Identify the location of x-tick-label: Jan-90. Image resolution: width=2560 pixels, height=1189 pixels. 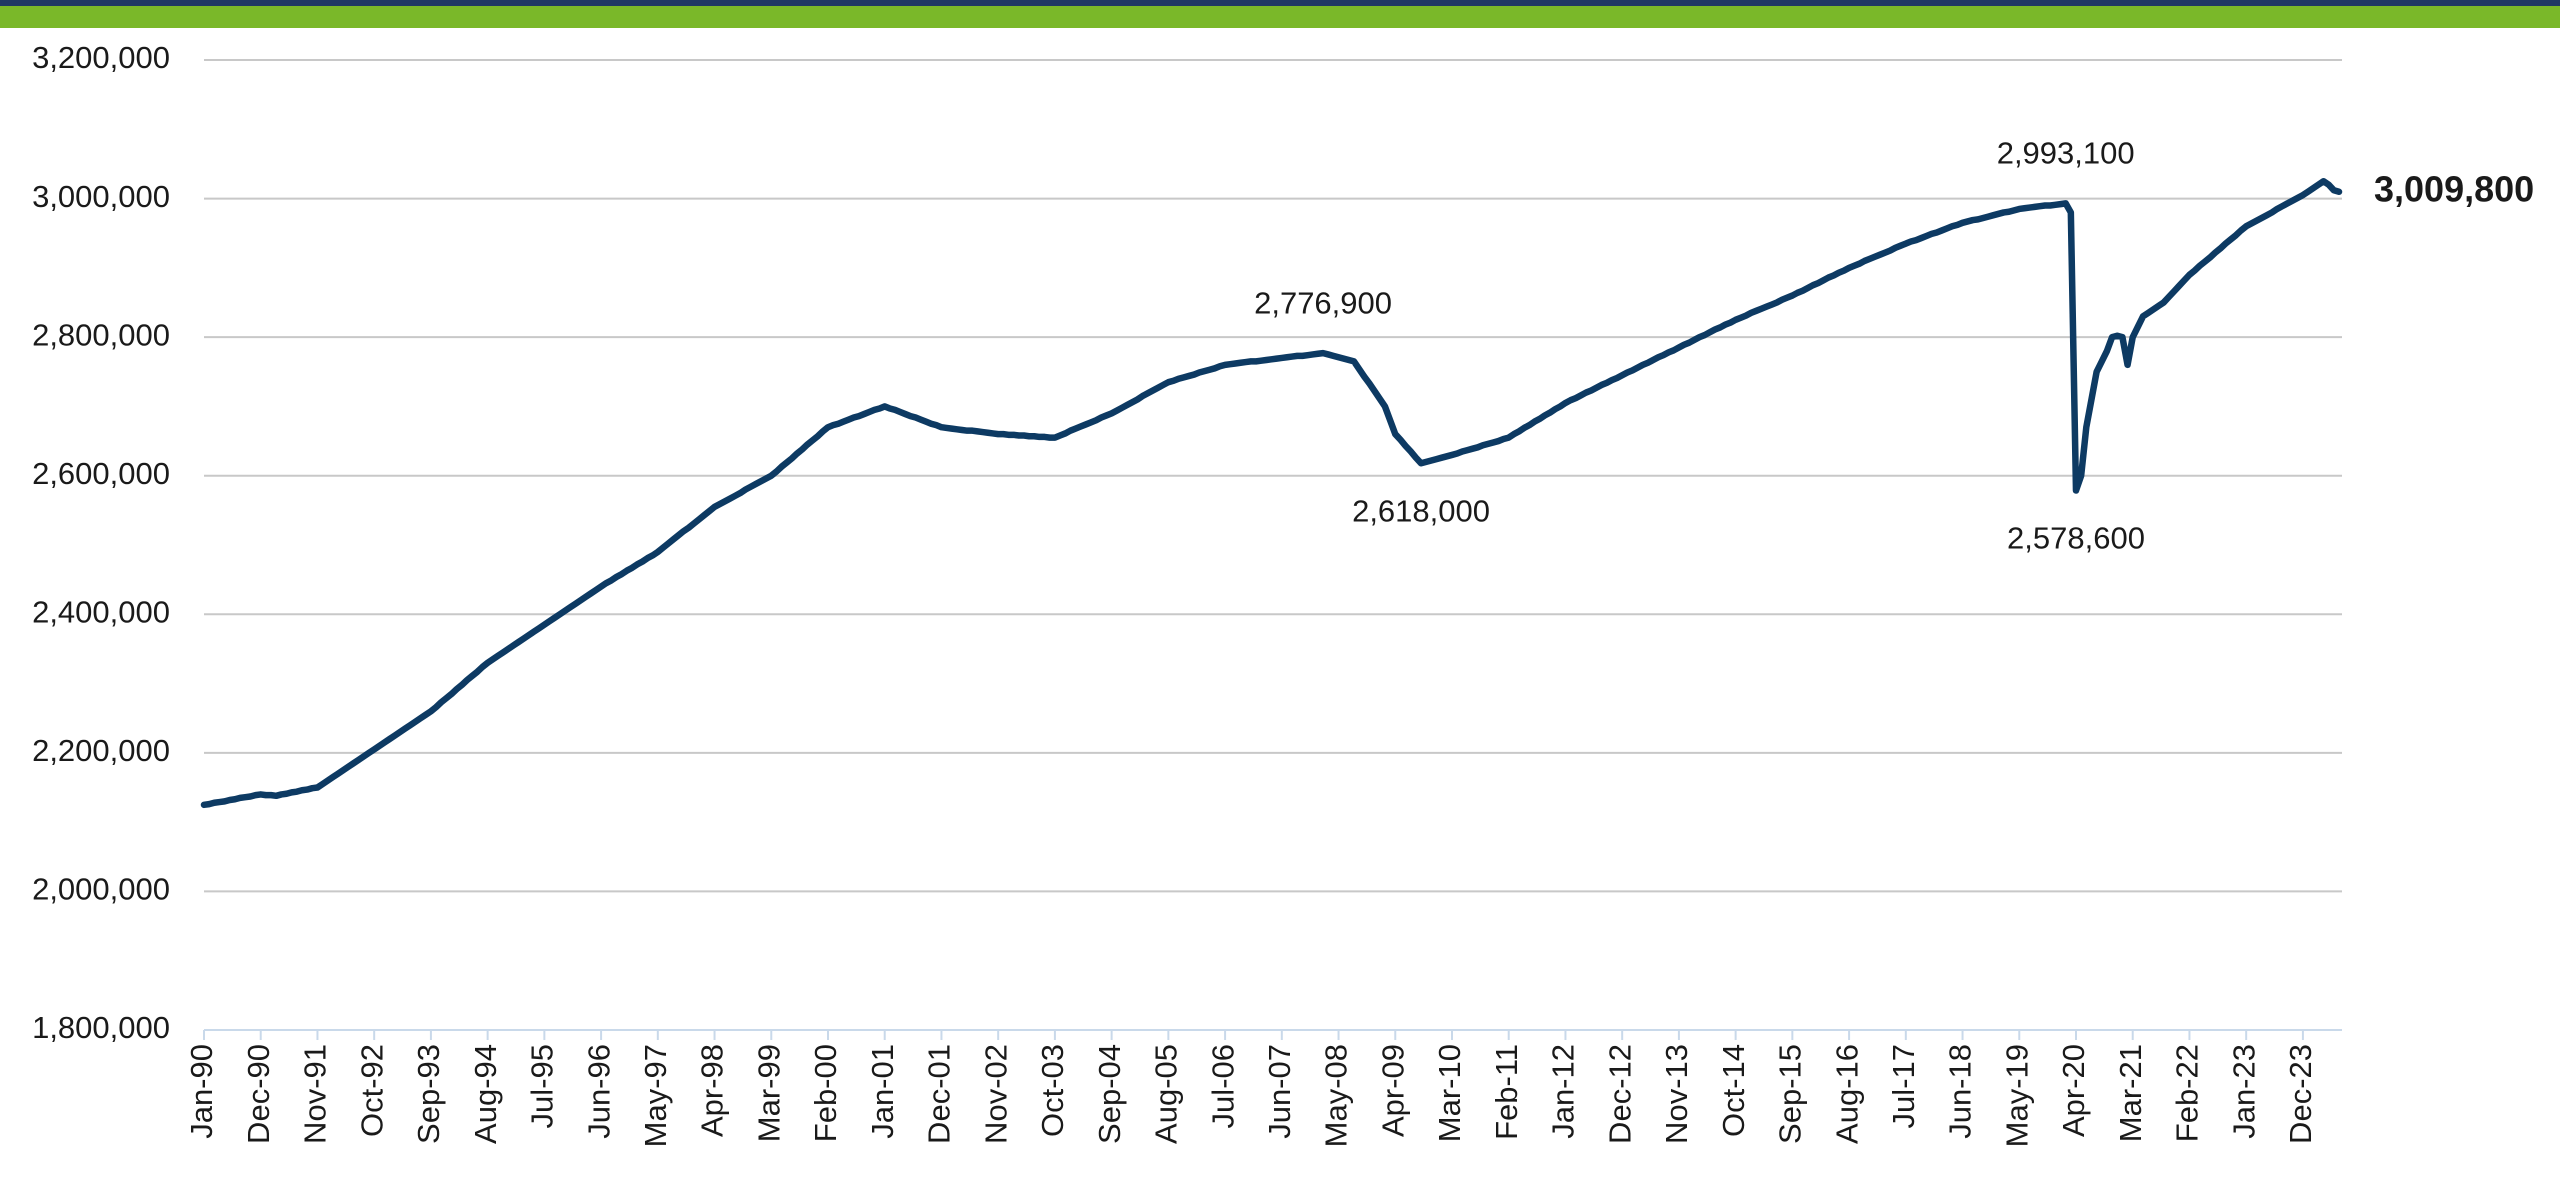
(201, 1091).